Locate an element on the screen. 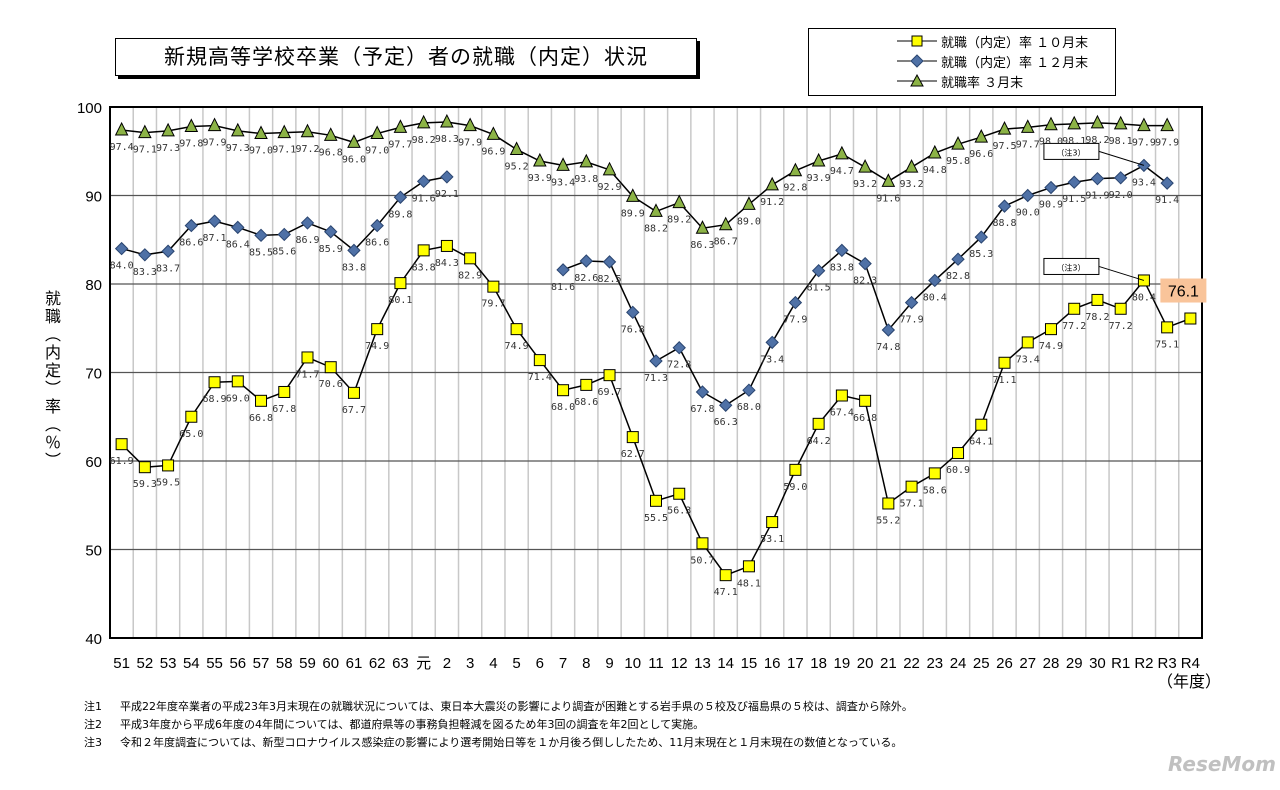 The height and width of the screenshot is (790, 1280). legend-label: 就職（内定）率 １２月末 is located at coordinates (1015, 63).